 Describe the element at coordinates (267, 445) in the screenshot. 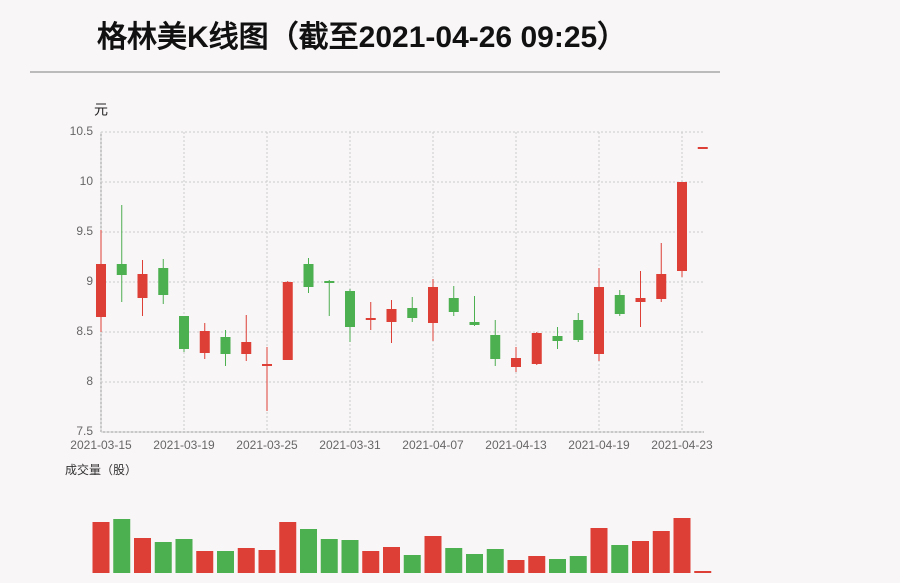

I see `x-tick-label: 2021-03-25` at that location.